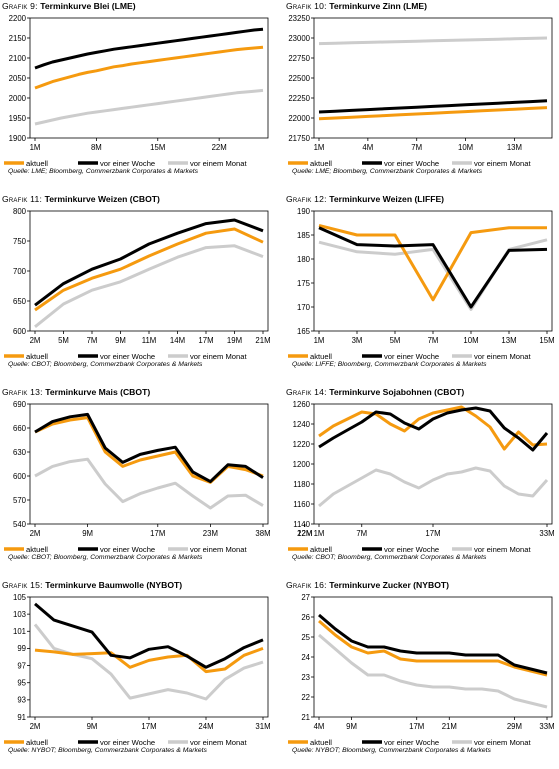 This screenshot has height=769, width=559. Describe the element at coordinates (18, 58) in the screenshot. I see `y-tick-label: 2100` at that location.